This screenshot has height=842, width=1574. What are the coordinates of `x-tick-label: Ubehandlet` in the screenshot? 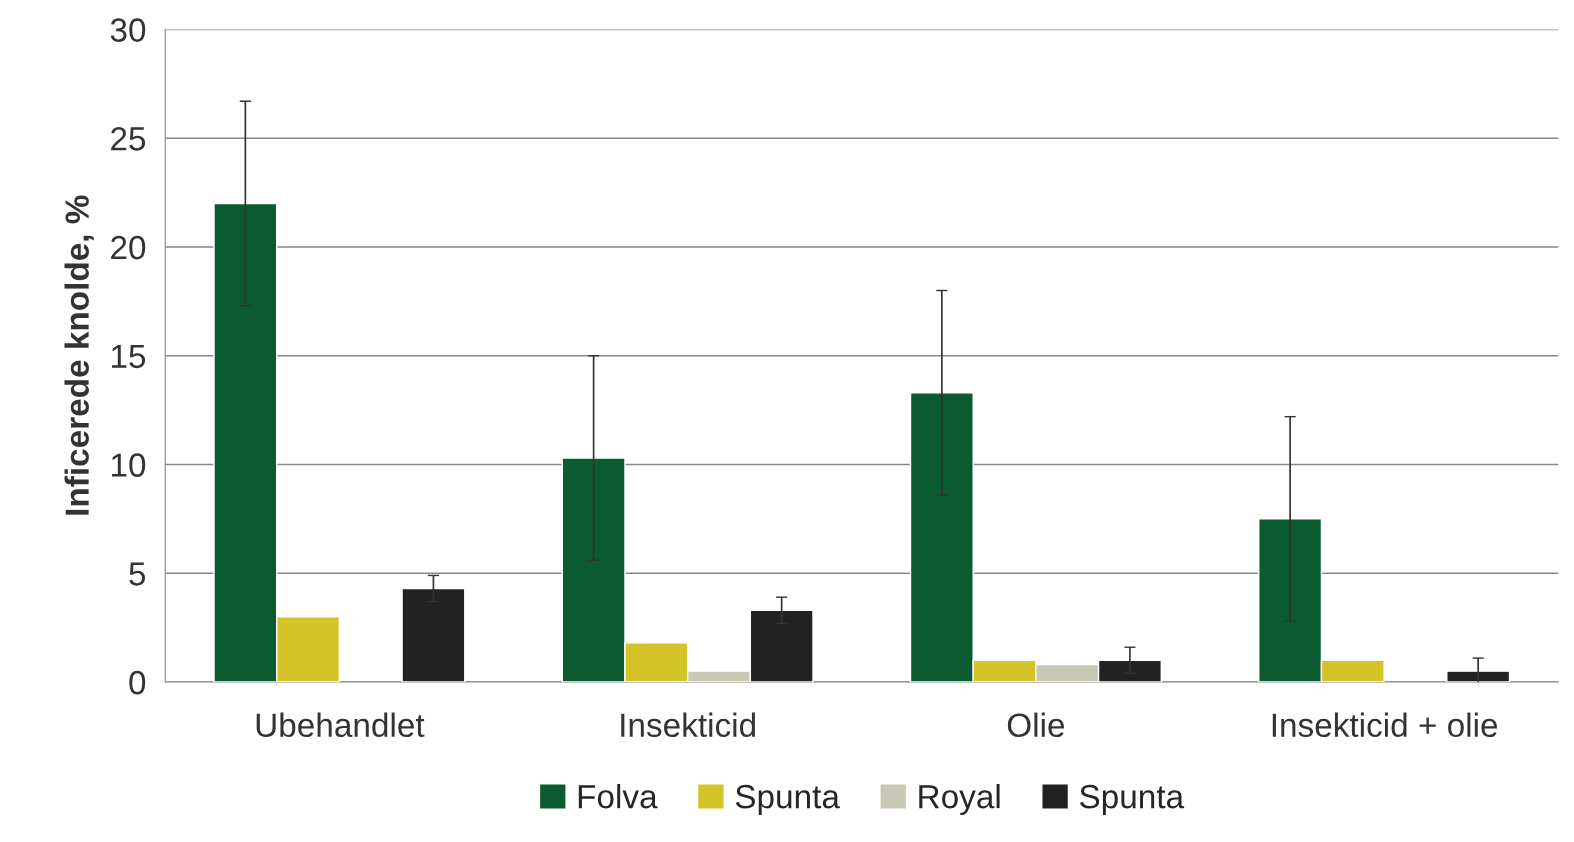 It's located at (340, 725).